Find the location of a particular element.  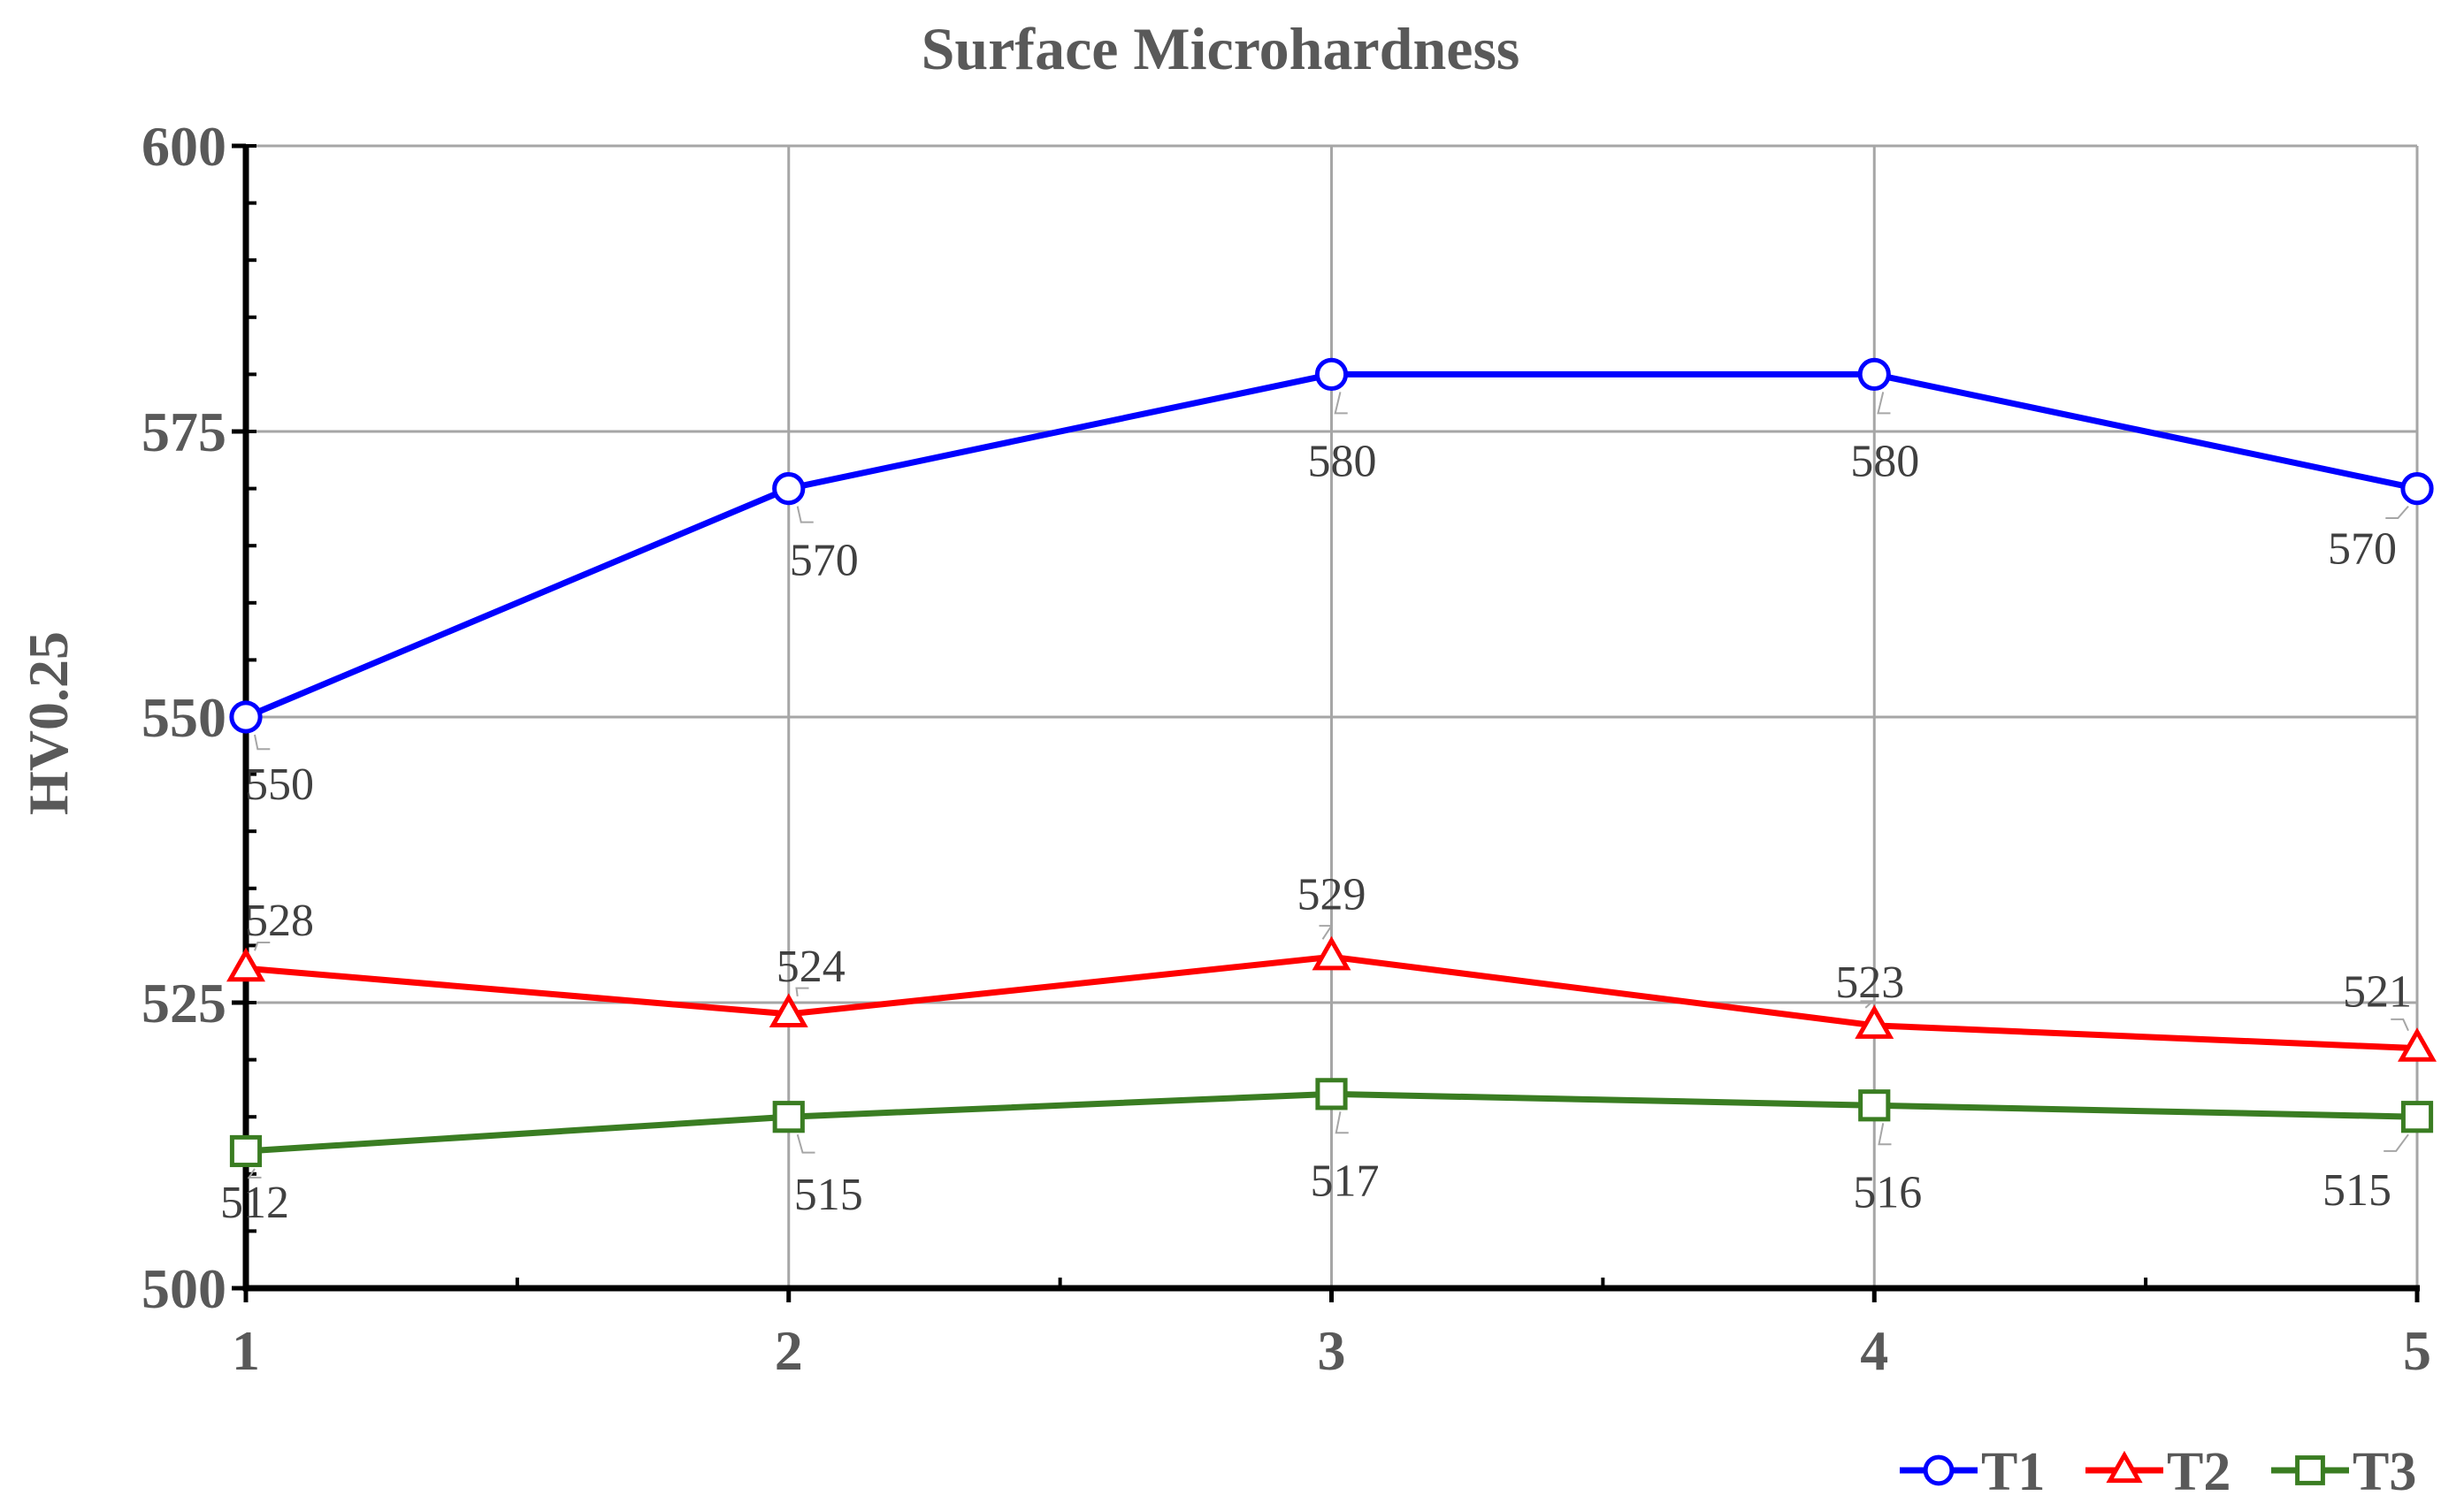

y-axis-label: HV0.25 is located at coordinates (48, 723).